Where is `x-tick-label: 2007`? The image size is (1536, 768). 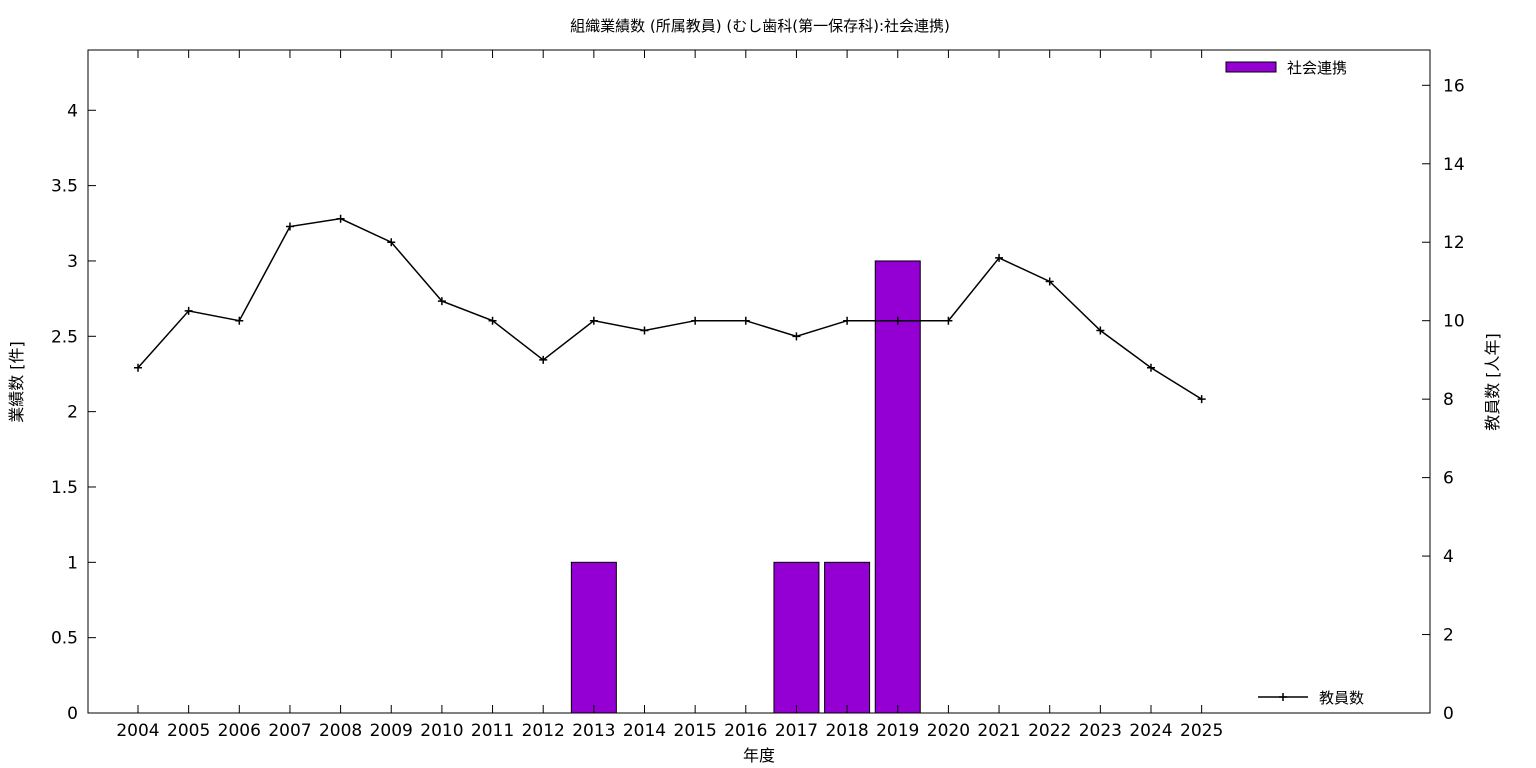
x-tick-label: 2007 is located at coordinates (289, 731).